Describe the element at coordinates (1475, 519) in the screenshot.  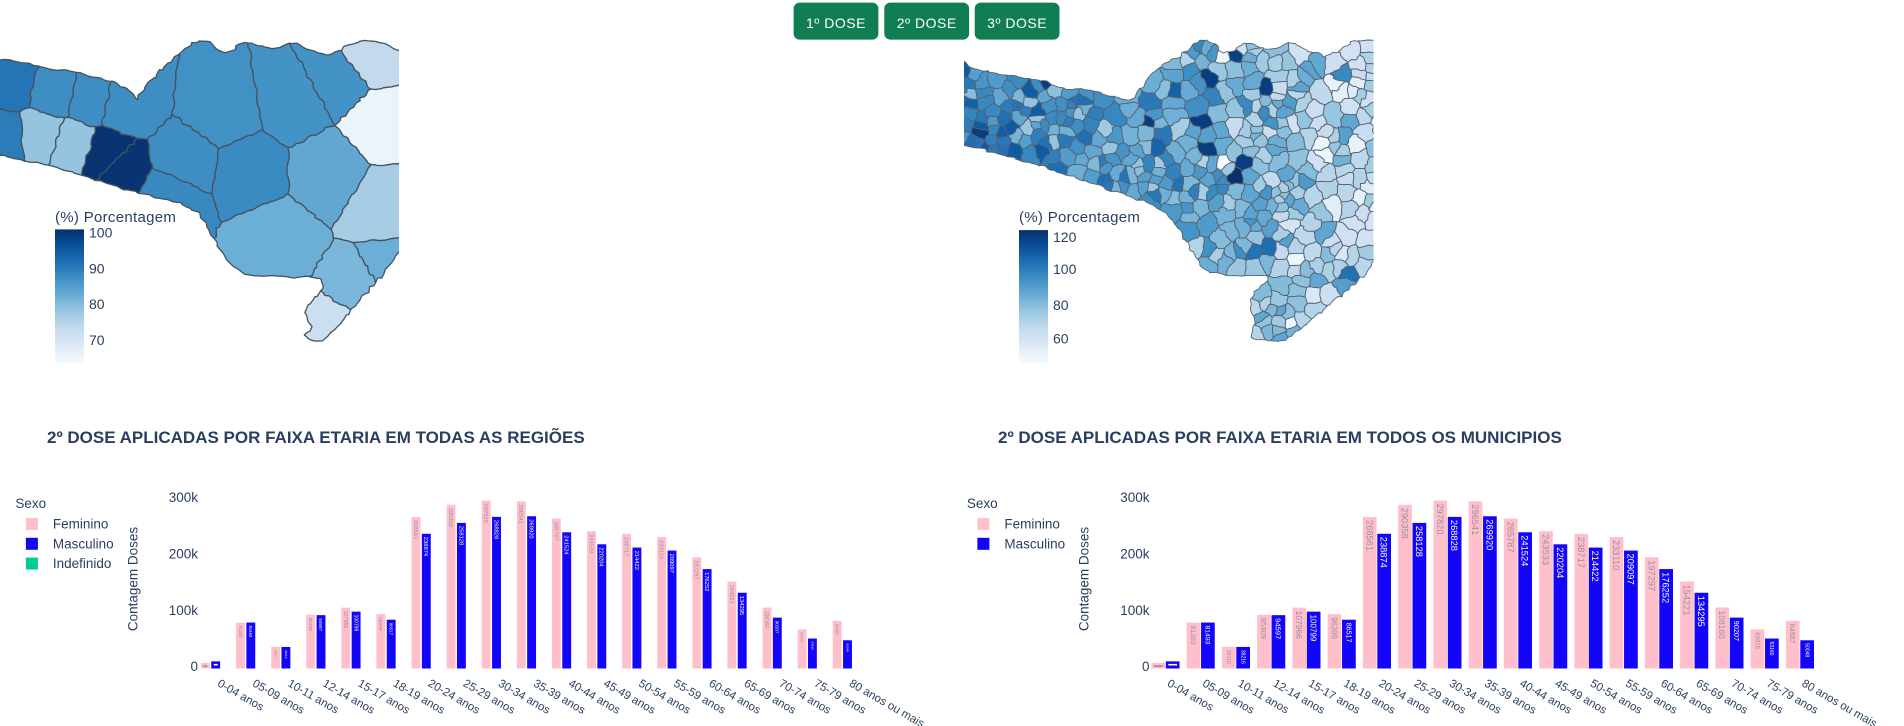
I see `svg-text: 296541` at that location.